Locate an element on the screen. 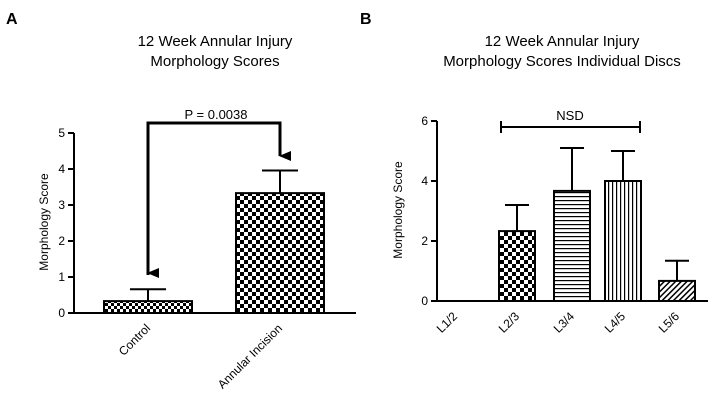 This screenshot has width=711, height=406. a-bar-annular-incision is located at coordinates (280, 253).